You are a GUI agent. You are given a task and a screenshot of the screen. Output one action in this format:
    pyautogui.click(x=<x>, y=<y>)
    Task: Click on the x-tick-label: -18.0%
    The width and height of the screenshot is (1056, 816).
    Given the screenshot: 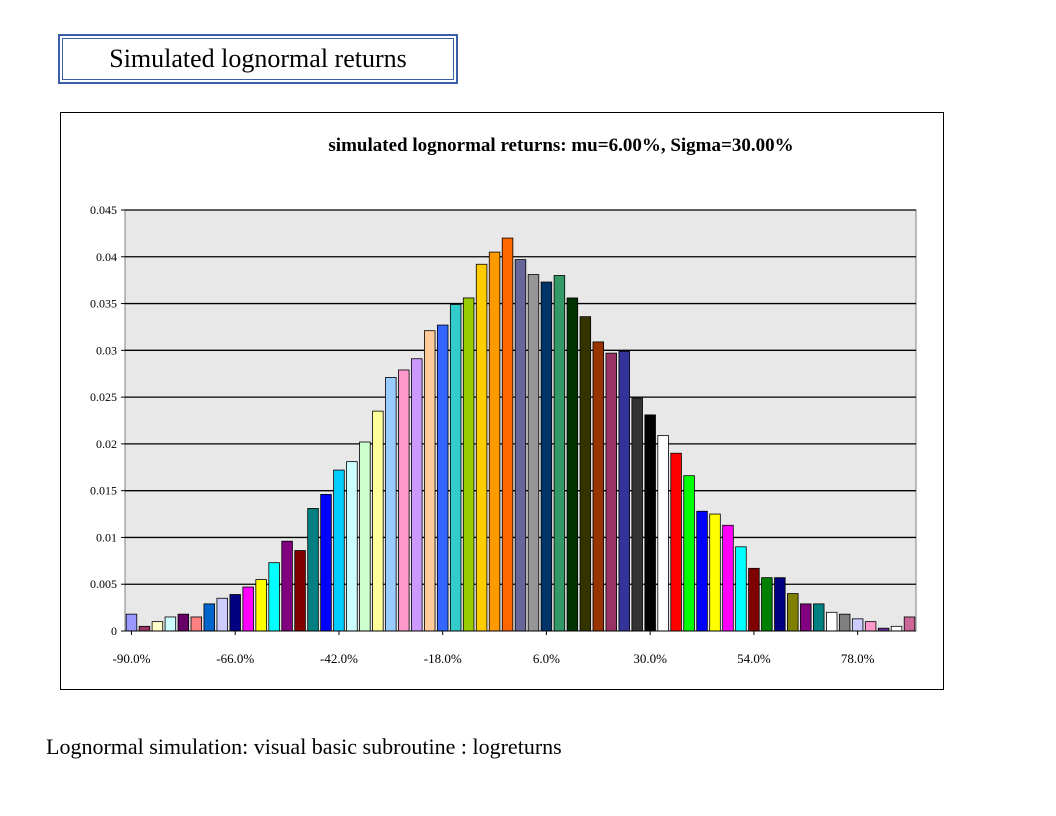 What is the action you would take?
    pyautogui.click(x=443, y=658)
    